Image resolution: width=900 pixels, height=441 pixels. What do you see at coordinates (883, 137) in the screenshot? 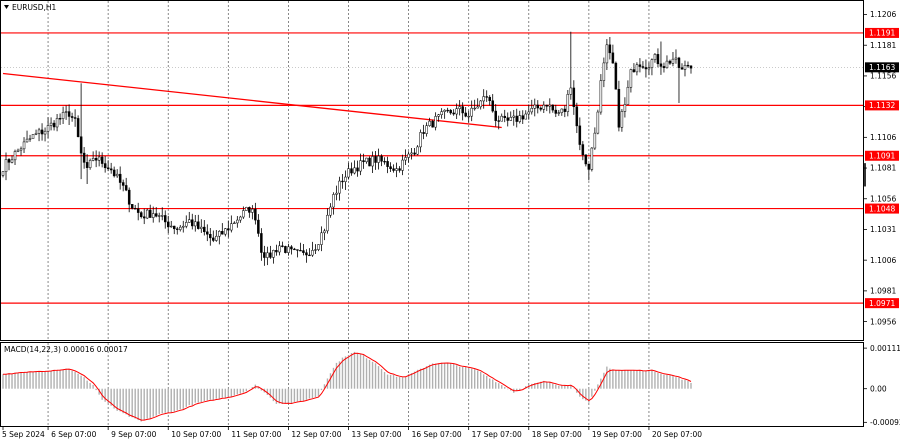
I see `price-tick-label: 1.1106` at bounding box center [883, 137].